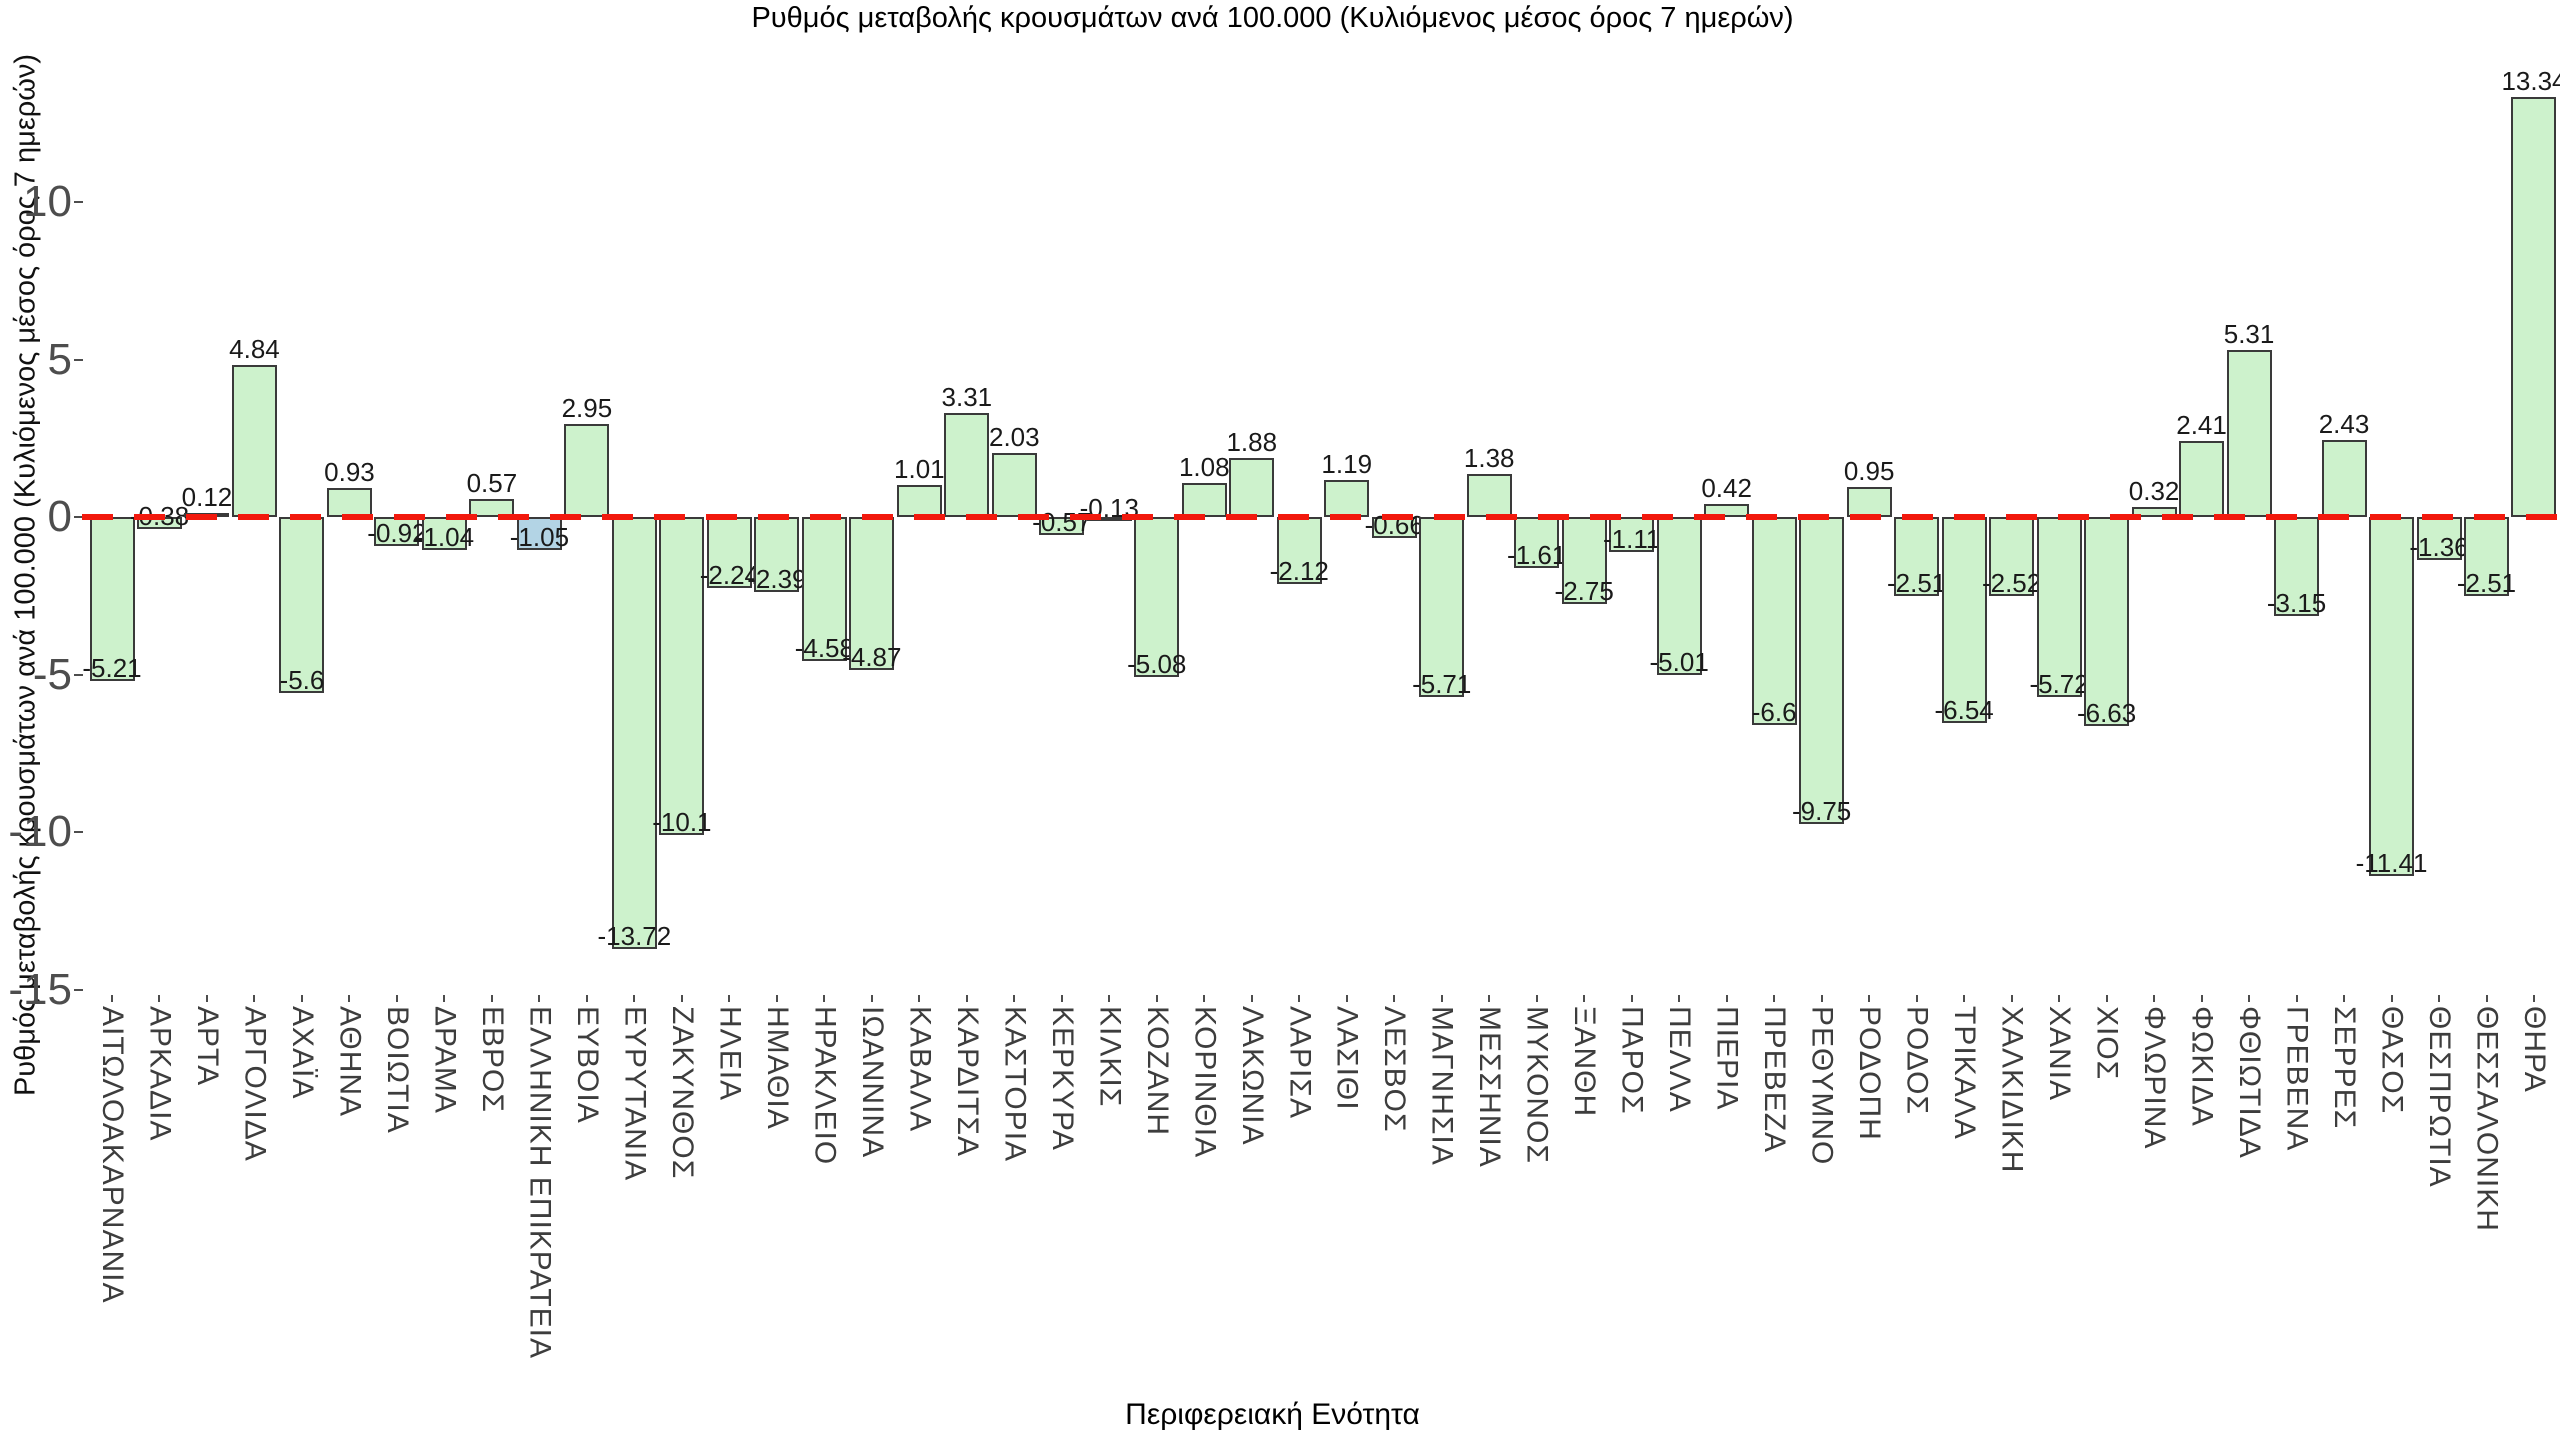 This screenshot has height=1440, width=2560. What do you see at coordinates (2250, 1082) in the screenshot?
I see `category-label: ΦΘΙΩΤΙΔΑ` at bounding box center [2250, 1082].